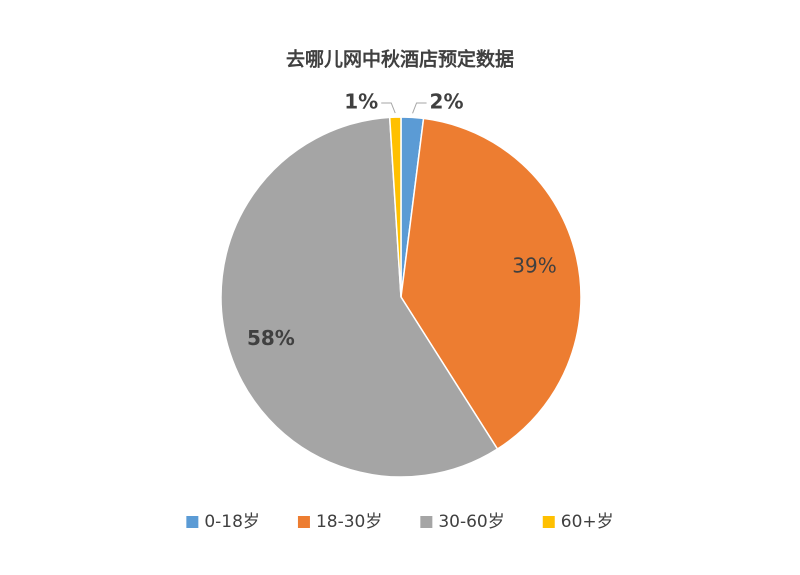  Describe the element at coordinates (534, 266) in the screenshot. I see `data-label: 39%` at that location.